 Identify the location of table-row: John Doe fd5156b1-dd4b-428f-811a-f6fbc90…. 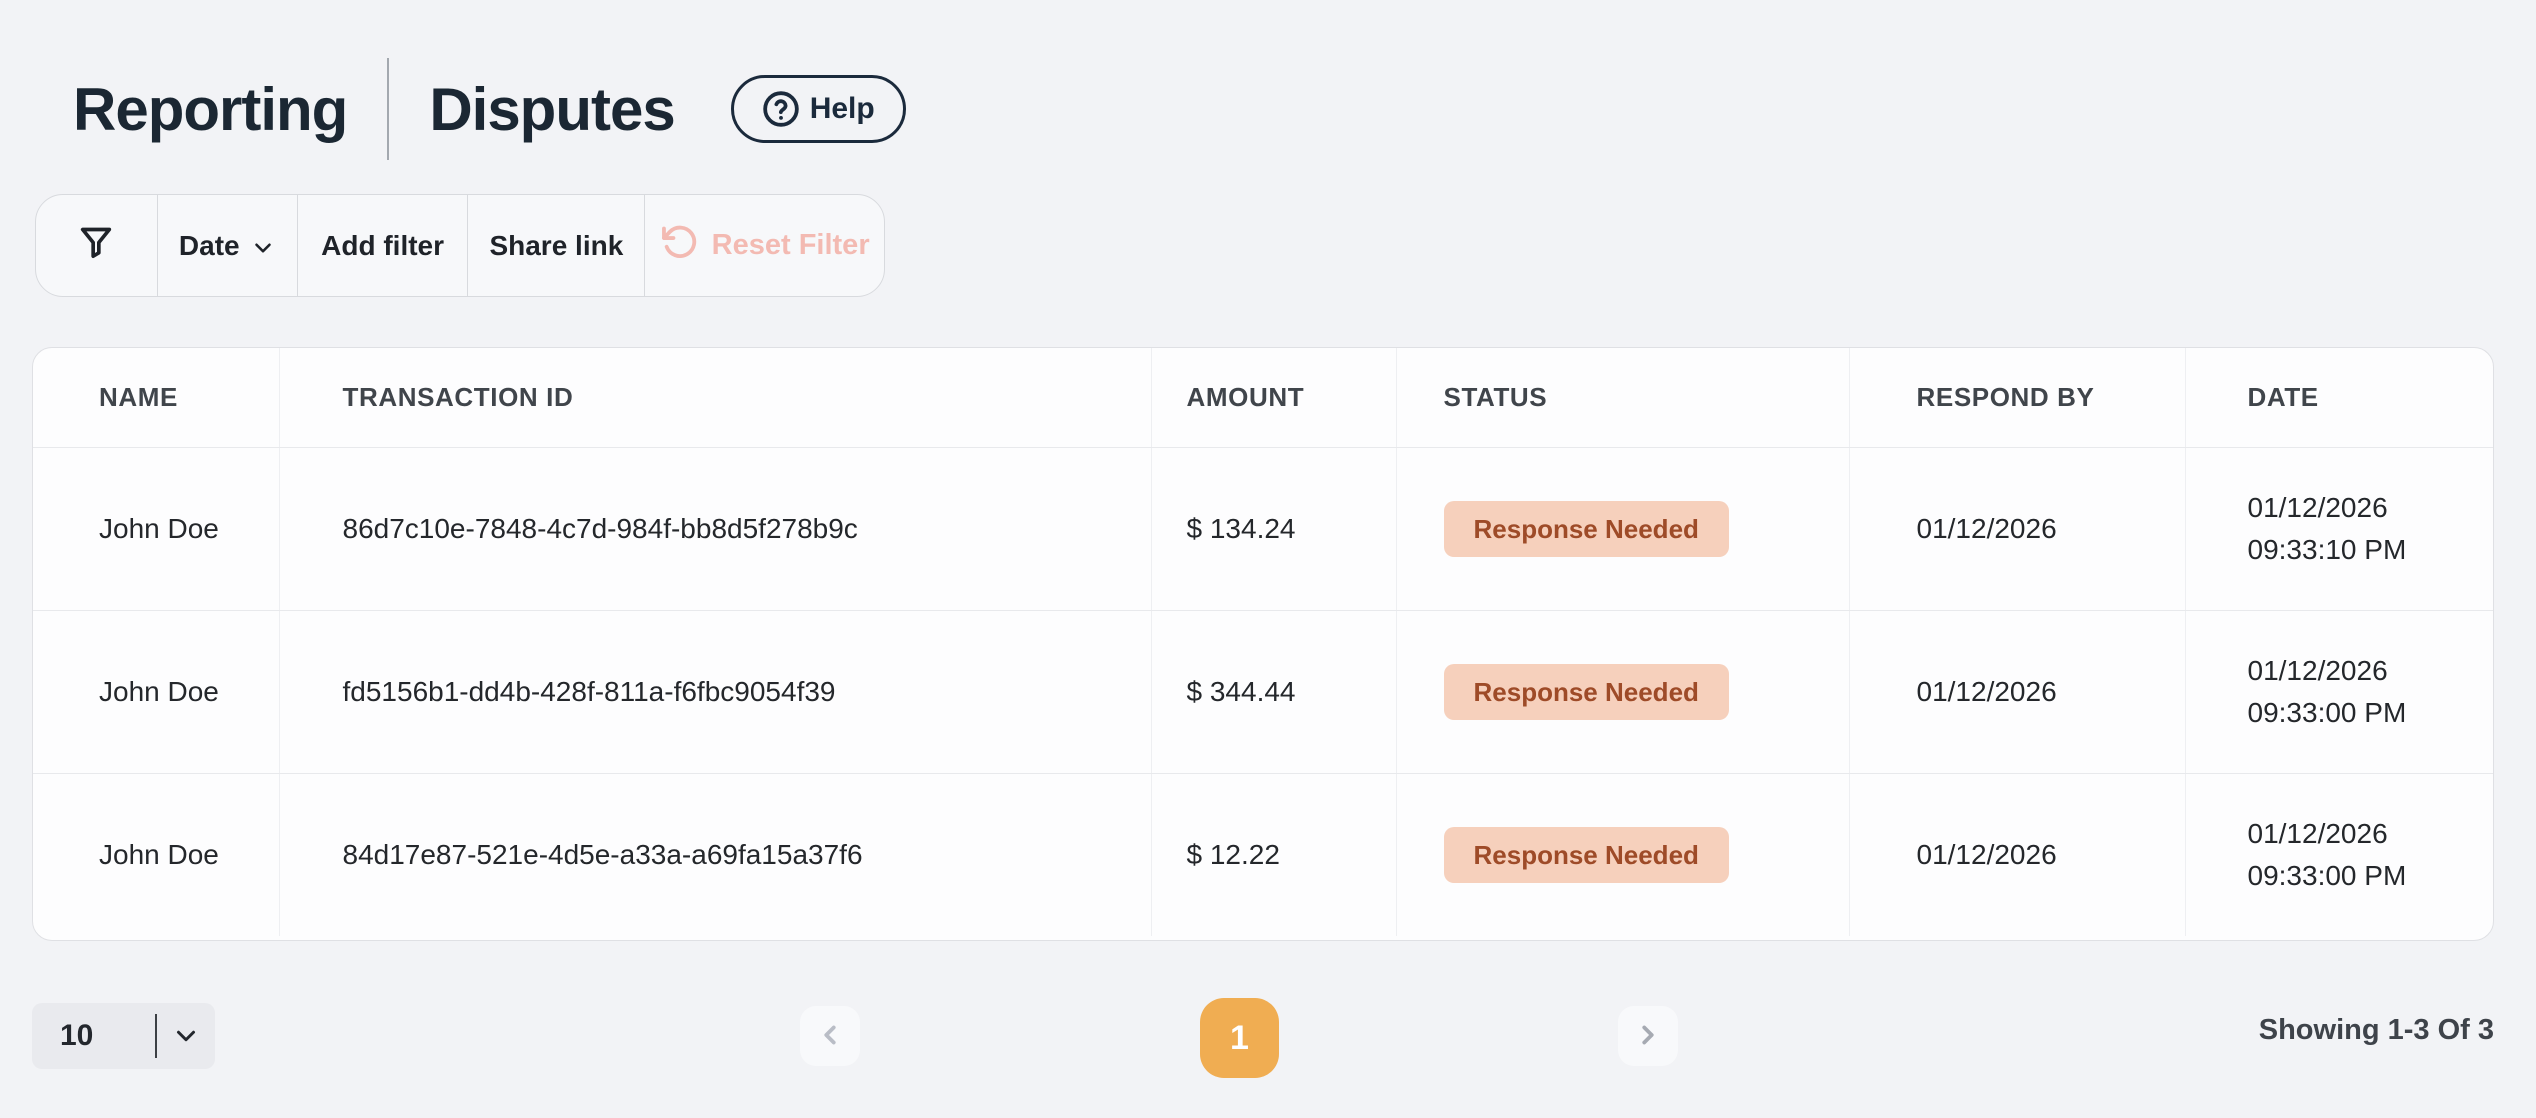
(1263, 692).